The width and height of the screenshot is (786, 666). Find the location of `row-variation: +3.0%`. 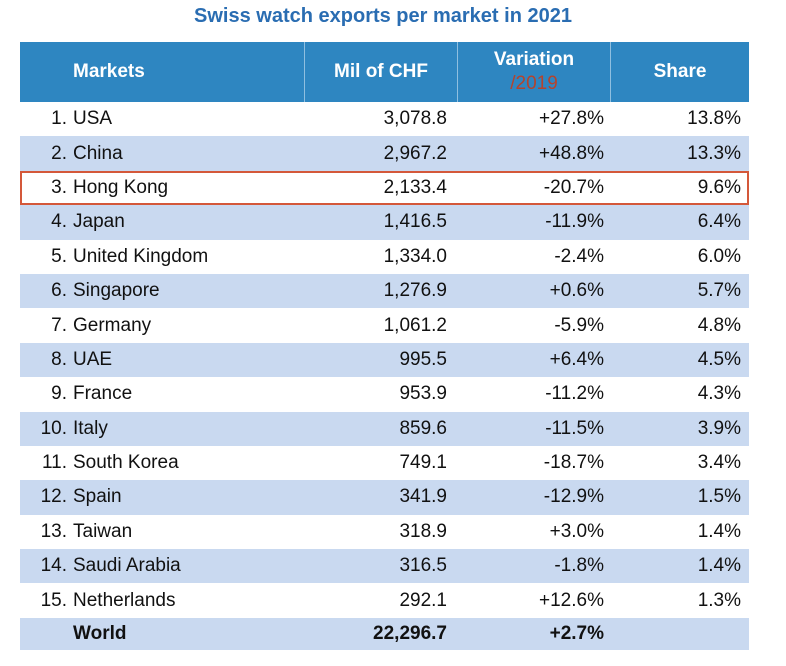

row-variation: +3.0% is located at coordinates (576, 531).